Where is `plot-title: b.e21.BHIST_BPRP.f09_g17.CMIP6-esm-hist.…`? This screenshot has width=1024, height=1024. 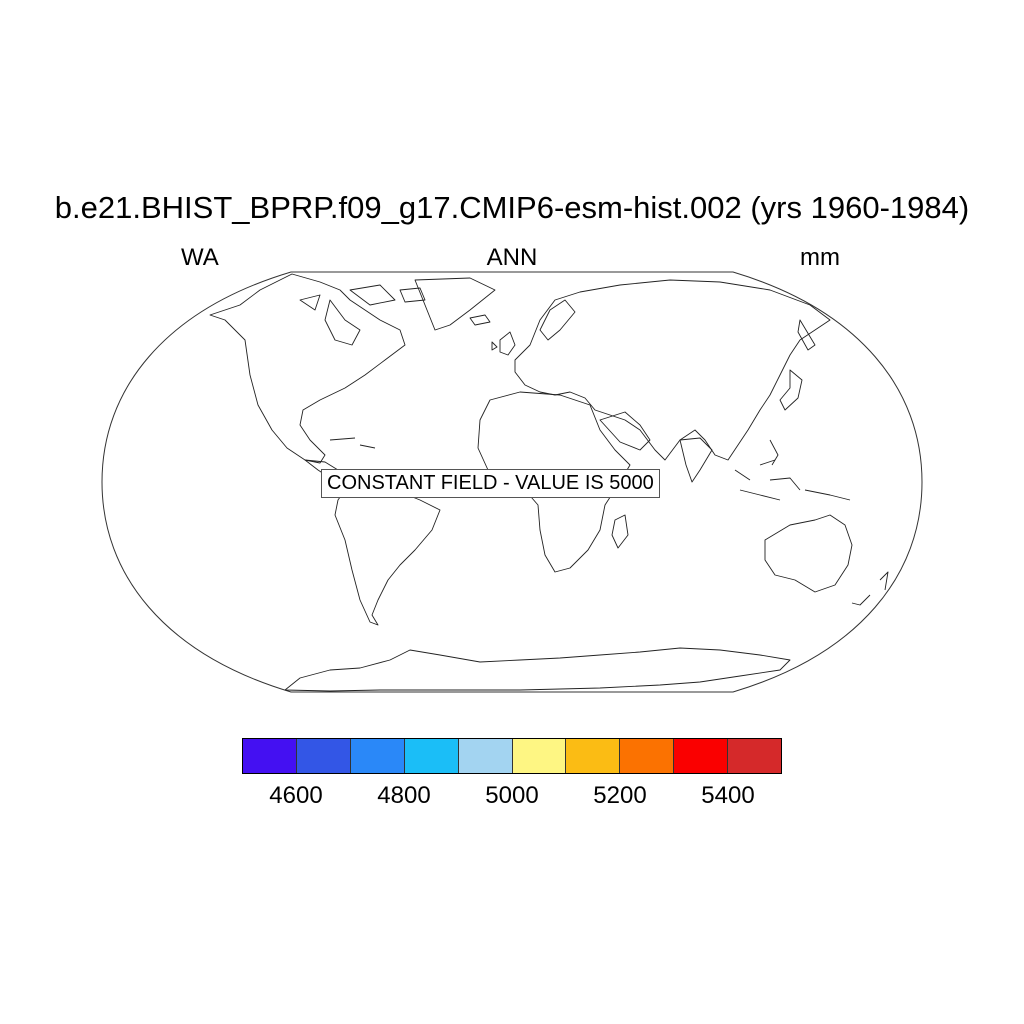
plot-title: b.e21.BHIST_BPRP.f09_g17.CMIP6-esm-hist.… is located at coordinates (512, 207).